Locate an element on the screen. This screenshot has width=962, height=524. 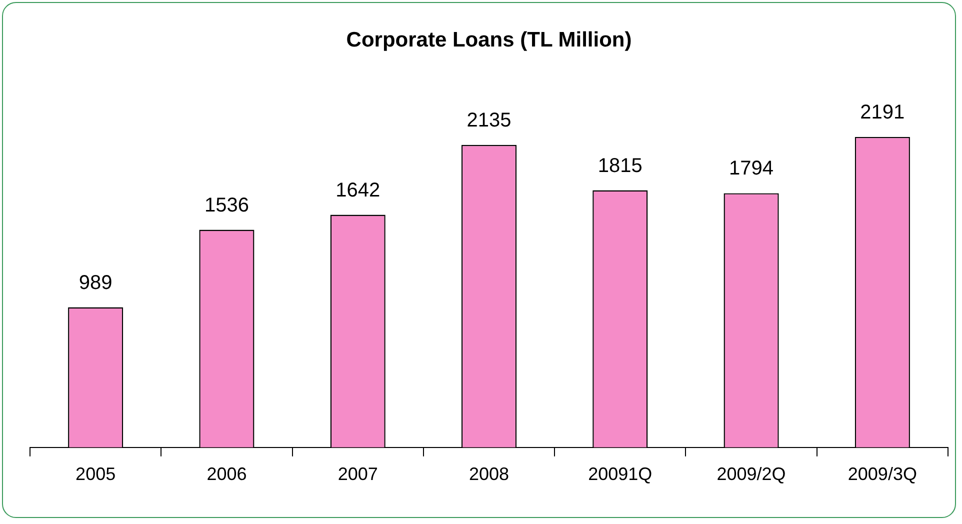
x-tick-label: 2007 is located at coordinates (358, 474).